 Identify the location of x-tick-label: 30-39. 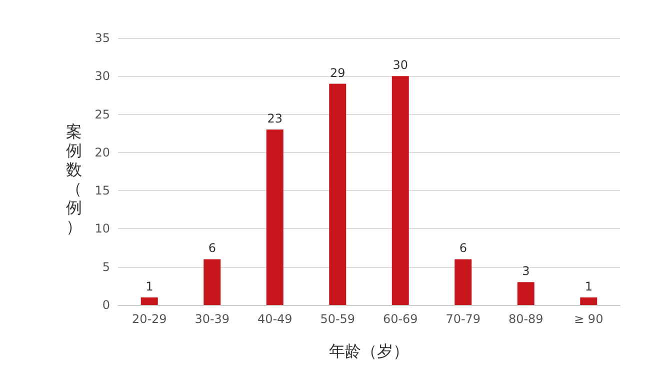
(212, 319).